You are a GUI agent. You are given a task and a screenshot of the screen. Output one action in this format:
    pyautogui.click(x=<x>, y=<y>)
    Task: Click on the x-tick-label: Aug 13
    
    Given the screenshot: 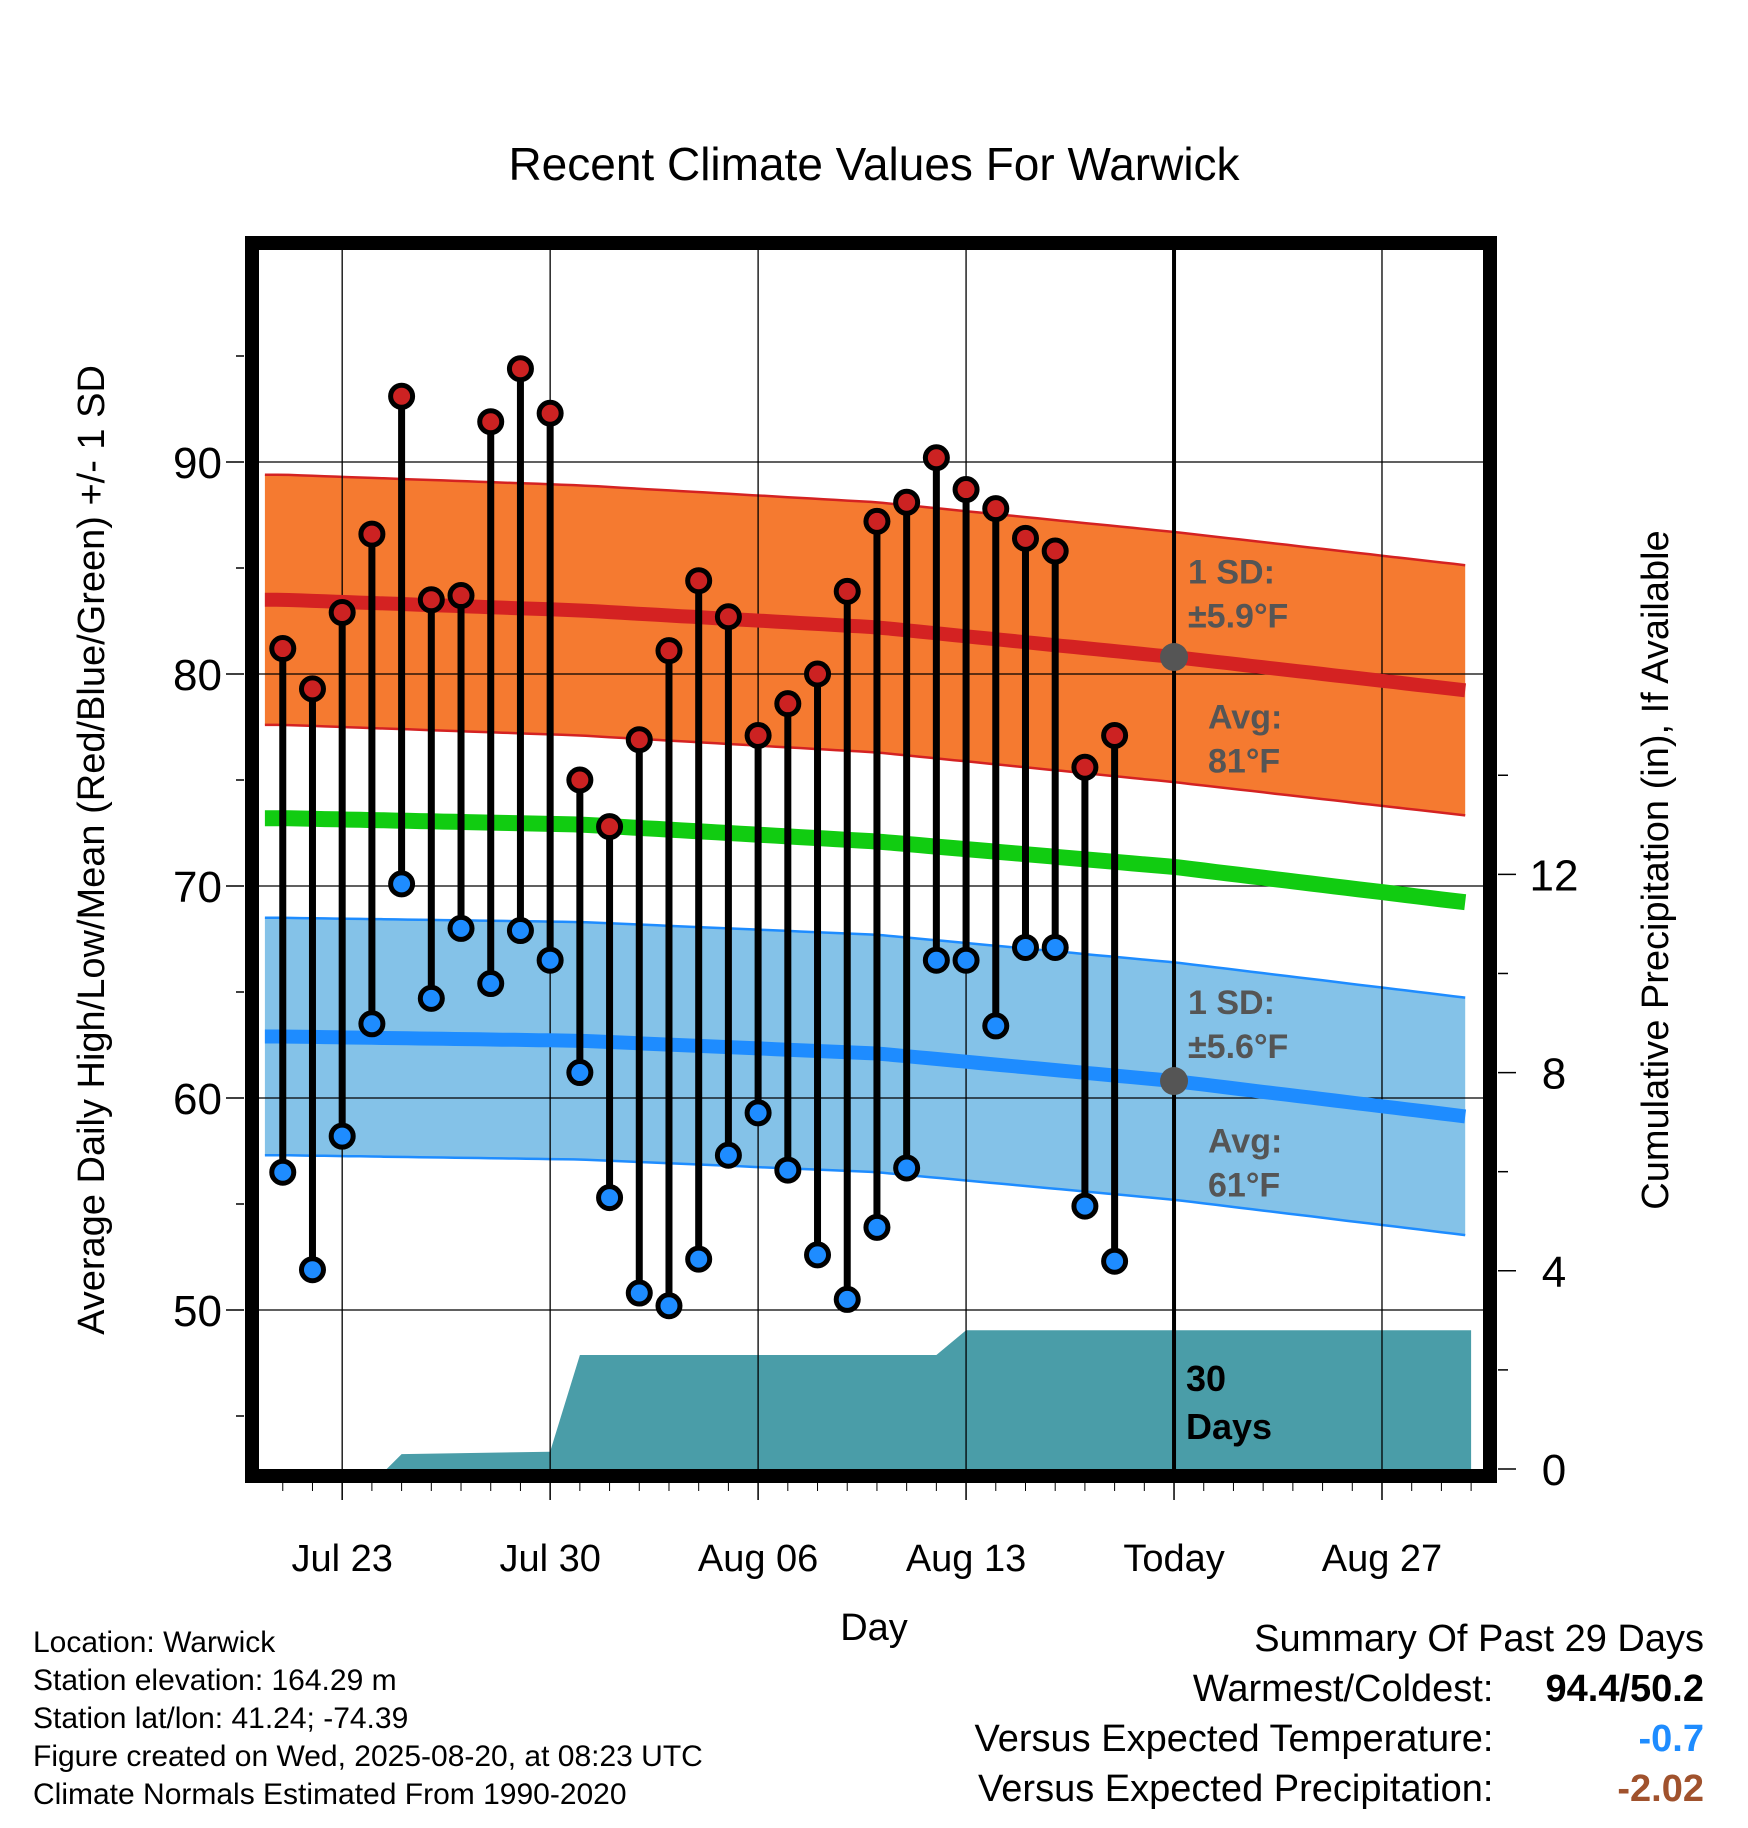 What is the action you would take?
    pyautogui.click(x=966, y=1559)
    